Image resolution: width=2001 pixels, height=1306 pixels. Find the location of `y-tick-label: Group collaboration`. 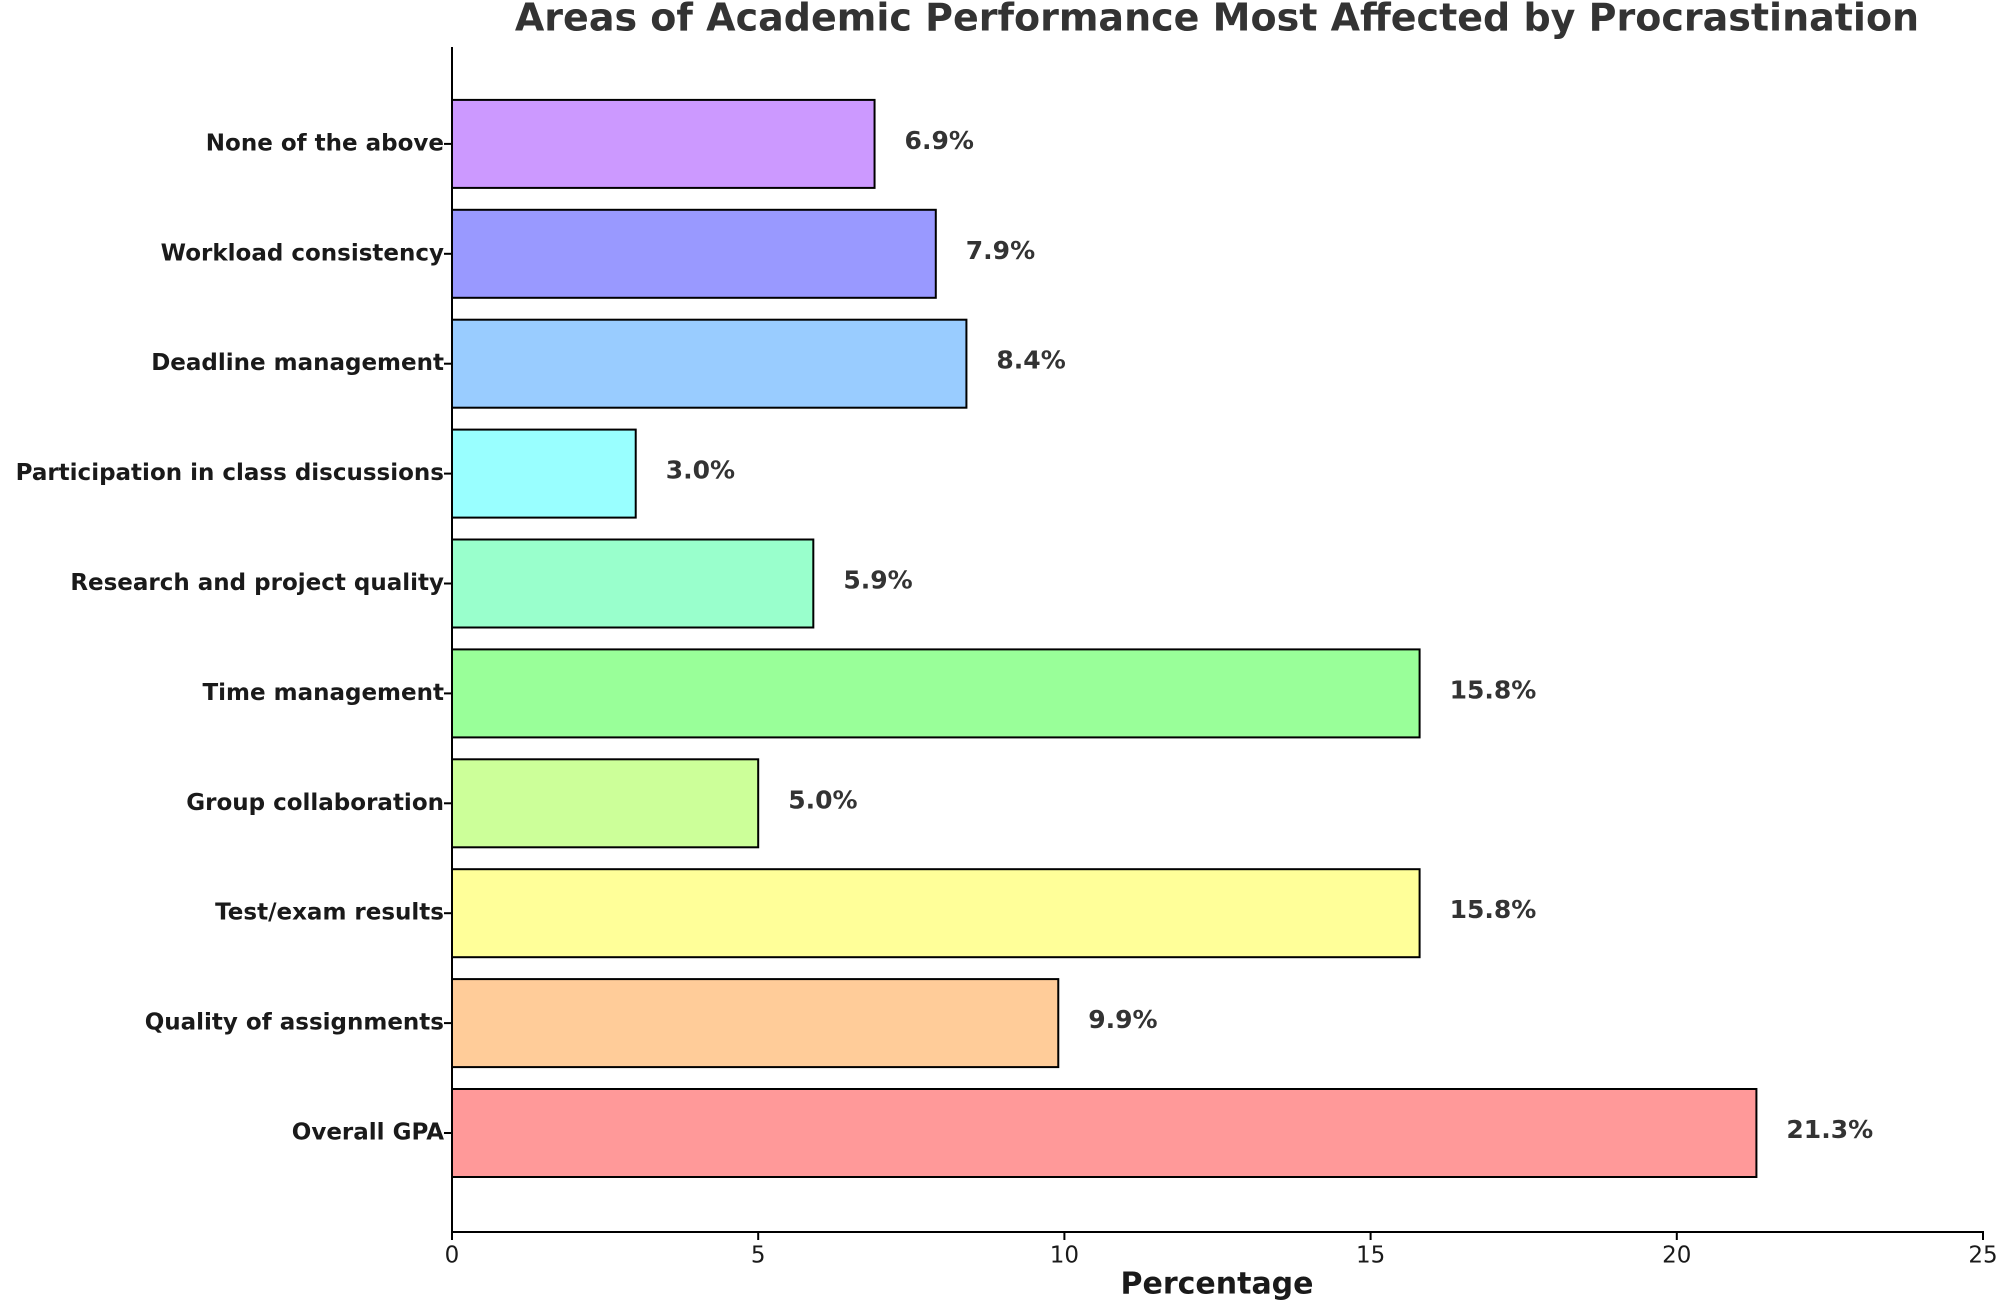

y-tick-label: Group collaboration is located at coordinates (315, 803).